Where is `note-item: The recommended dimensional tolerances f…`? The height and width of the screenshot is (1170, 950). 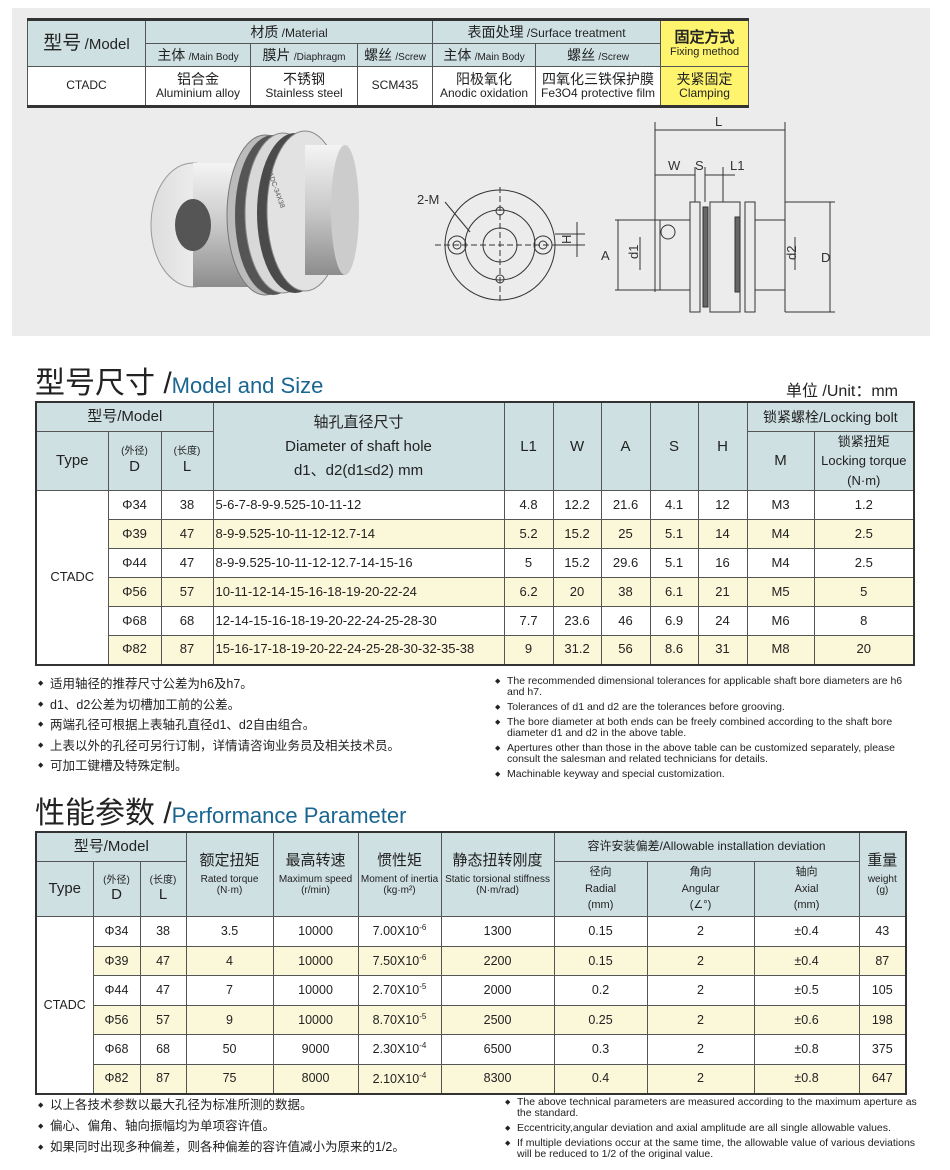 note-item: The recommended dimensional tolerances f… is located at coordinates (705, 687).